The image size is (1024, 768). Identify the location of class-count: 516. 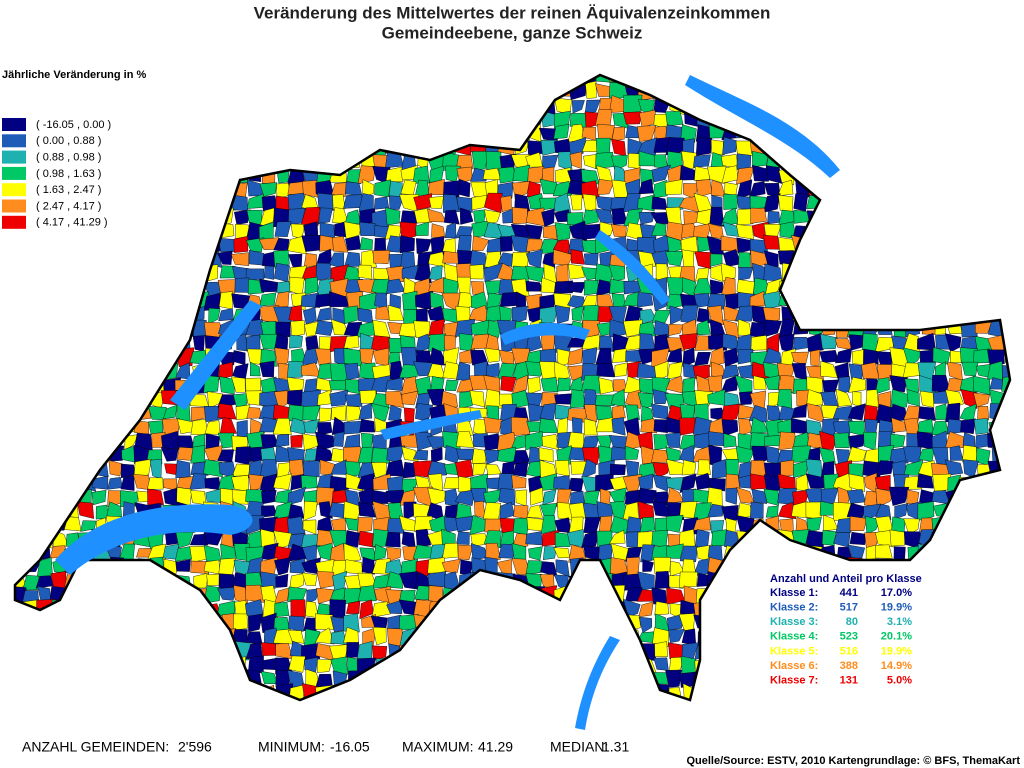
(849, 651).